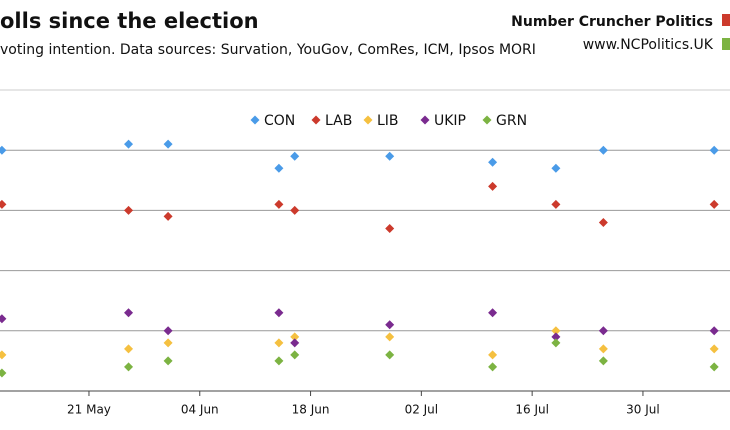 This screenshot has width=730, height=430. Describe the element at coordinates (388, 121) in the screenshot. I see `legend-label: LIB` at that location.